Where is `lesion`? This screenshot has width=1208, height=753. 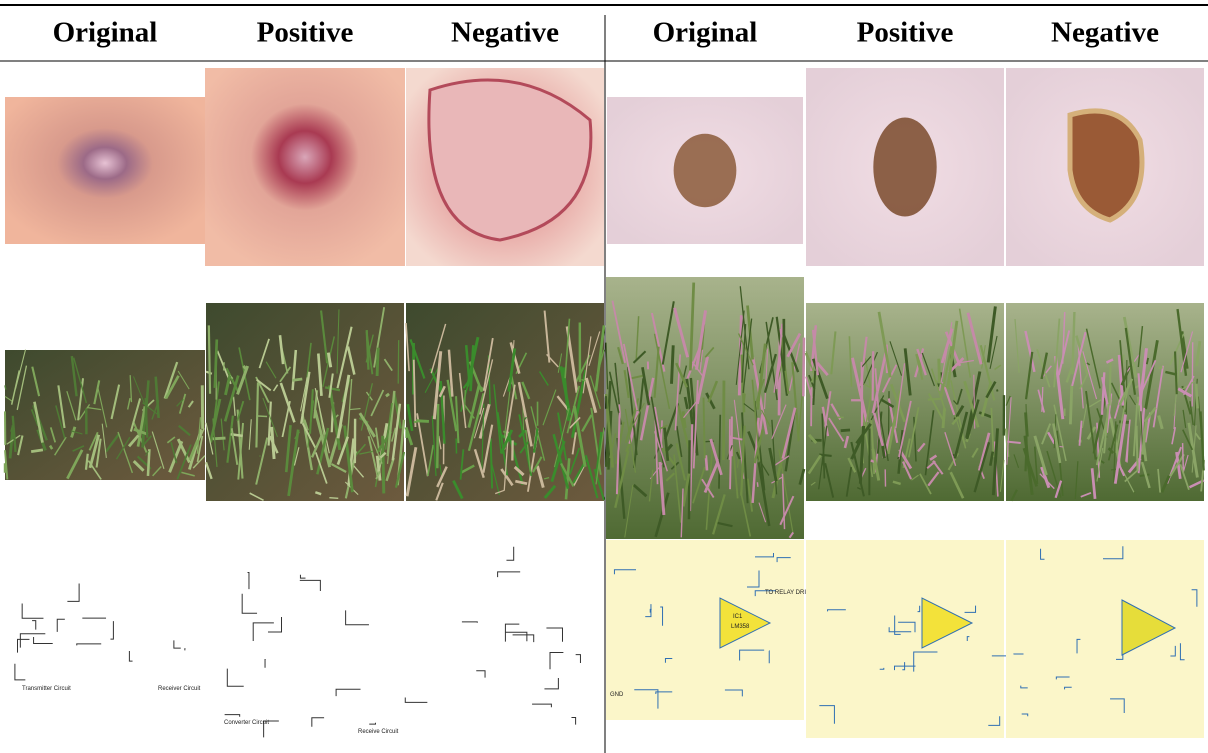 lesion is located at coordinates (905, 167).